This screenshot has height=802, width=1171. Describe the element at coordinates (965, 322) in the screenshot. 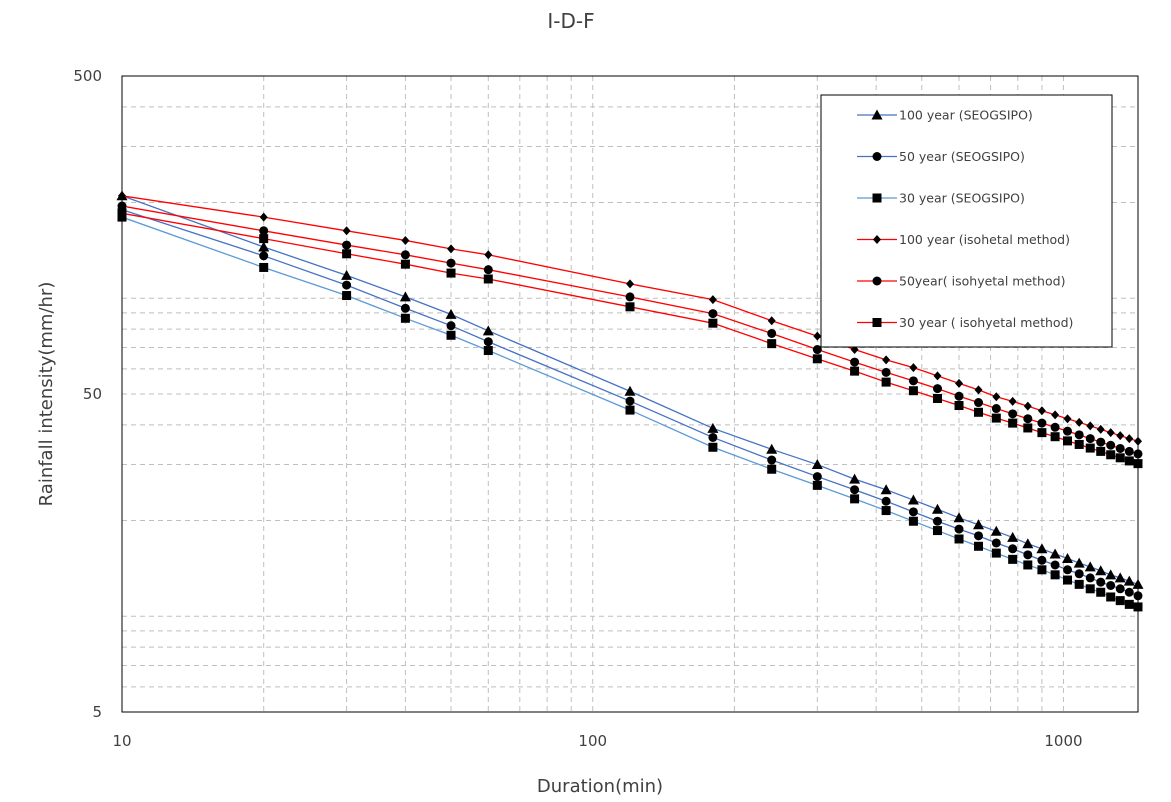

I see `legend-entry: 30 year ( isohyetal method)` at that location.